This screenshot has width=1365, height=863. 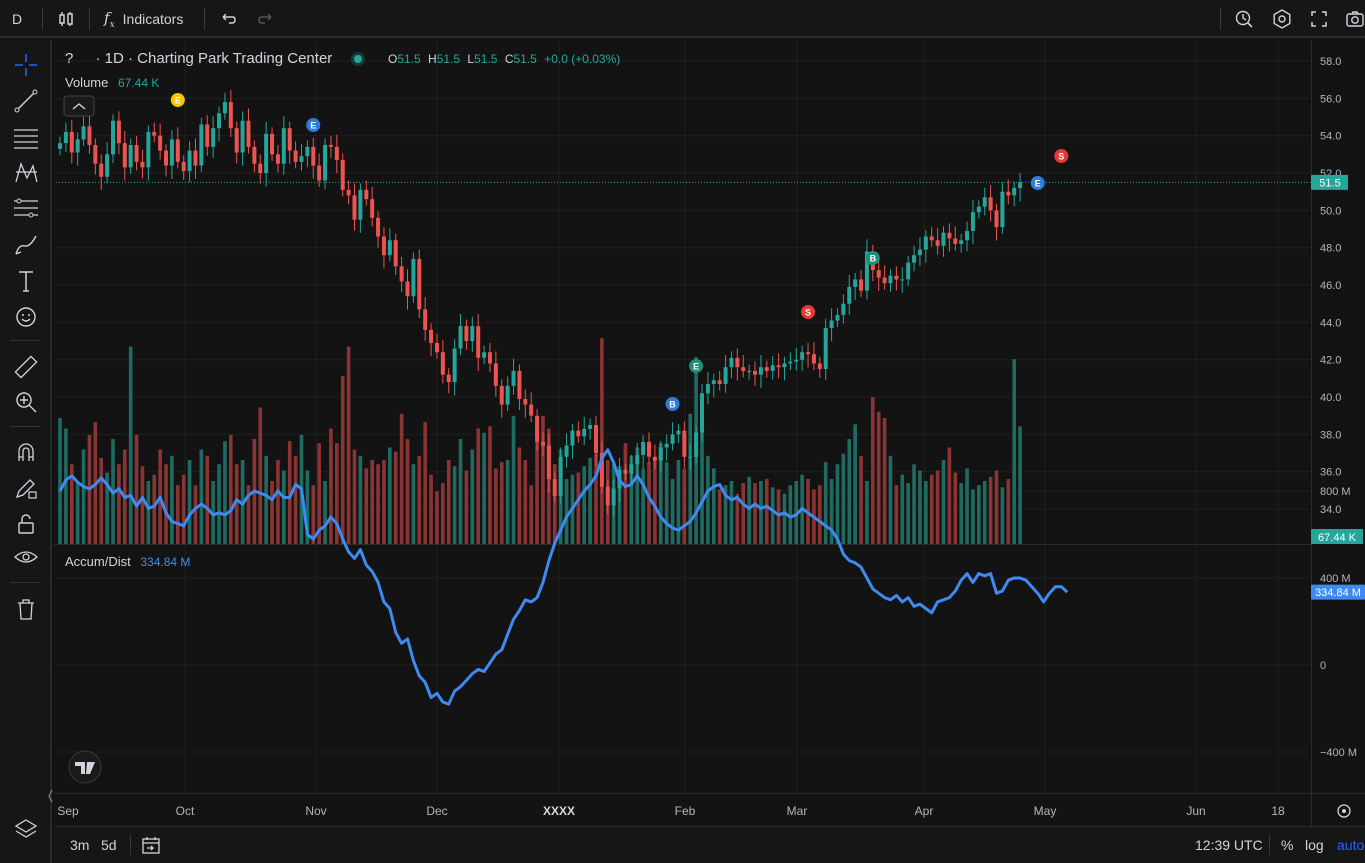 What do you see at coordinates (79, 106) in the screenshot?
I see `collapse-pane-button` at bounding box center [79, 106].